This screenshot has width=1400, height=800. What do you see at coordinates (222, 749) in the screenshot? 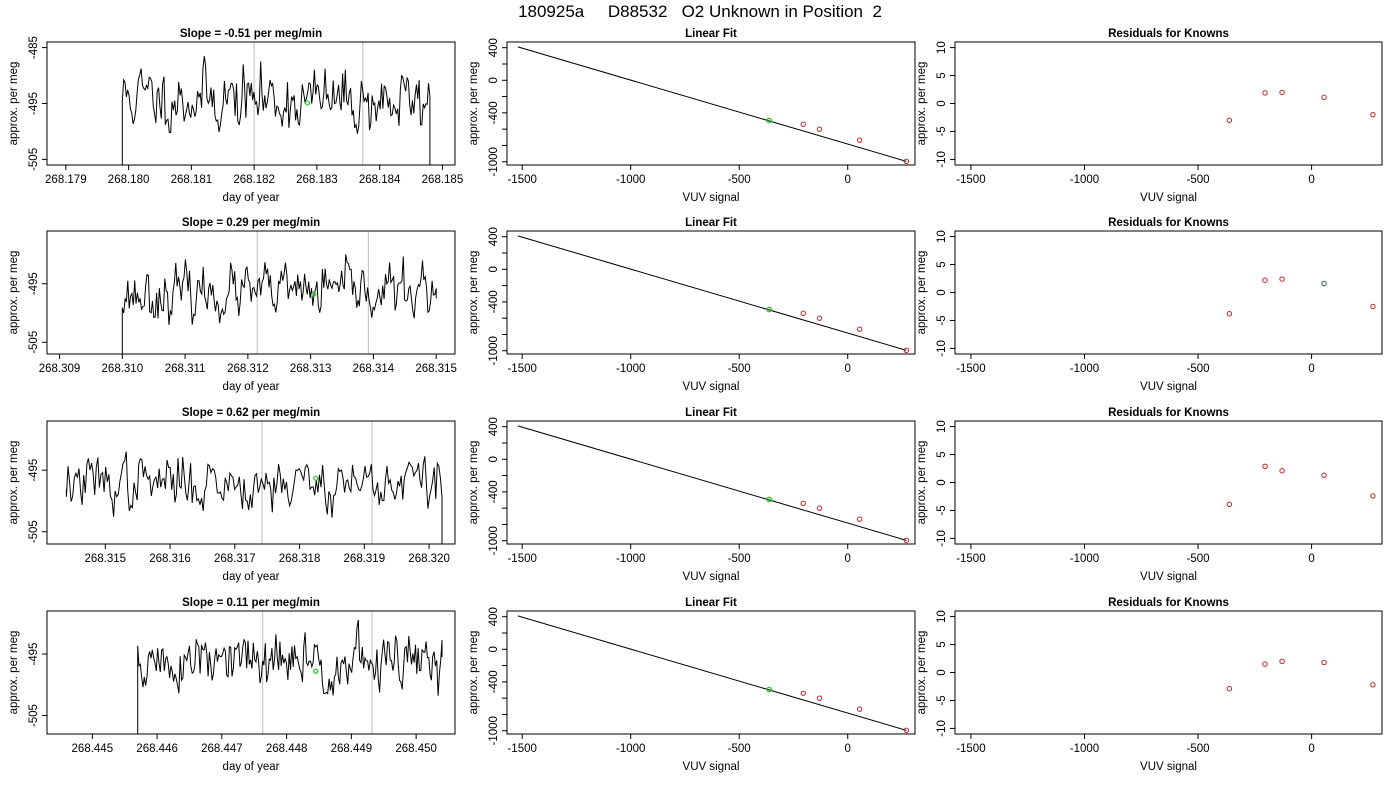
I see `x-tick-label: 268.447` at bounding box center [222, 749].